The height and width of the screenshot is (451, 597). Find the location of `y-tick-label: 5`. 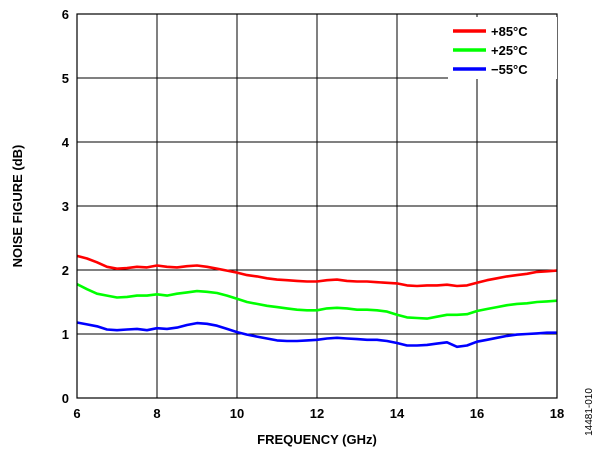

y-tick-label: 5 is located at coordinates (65, 78).